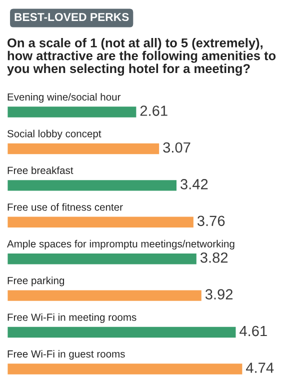 This screenshot has height=388, width=288. Describe the element at coordinates (36, 281) in the screenshot. I see `y-tick-label: Free parking` at that location.